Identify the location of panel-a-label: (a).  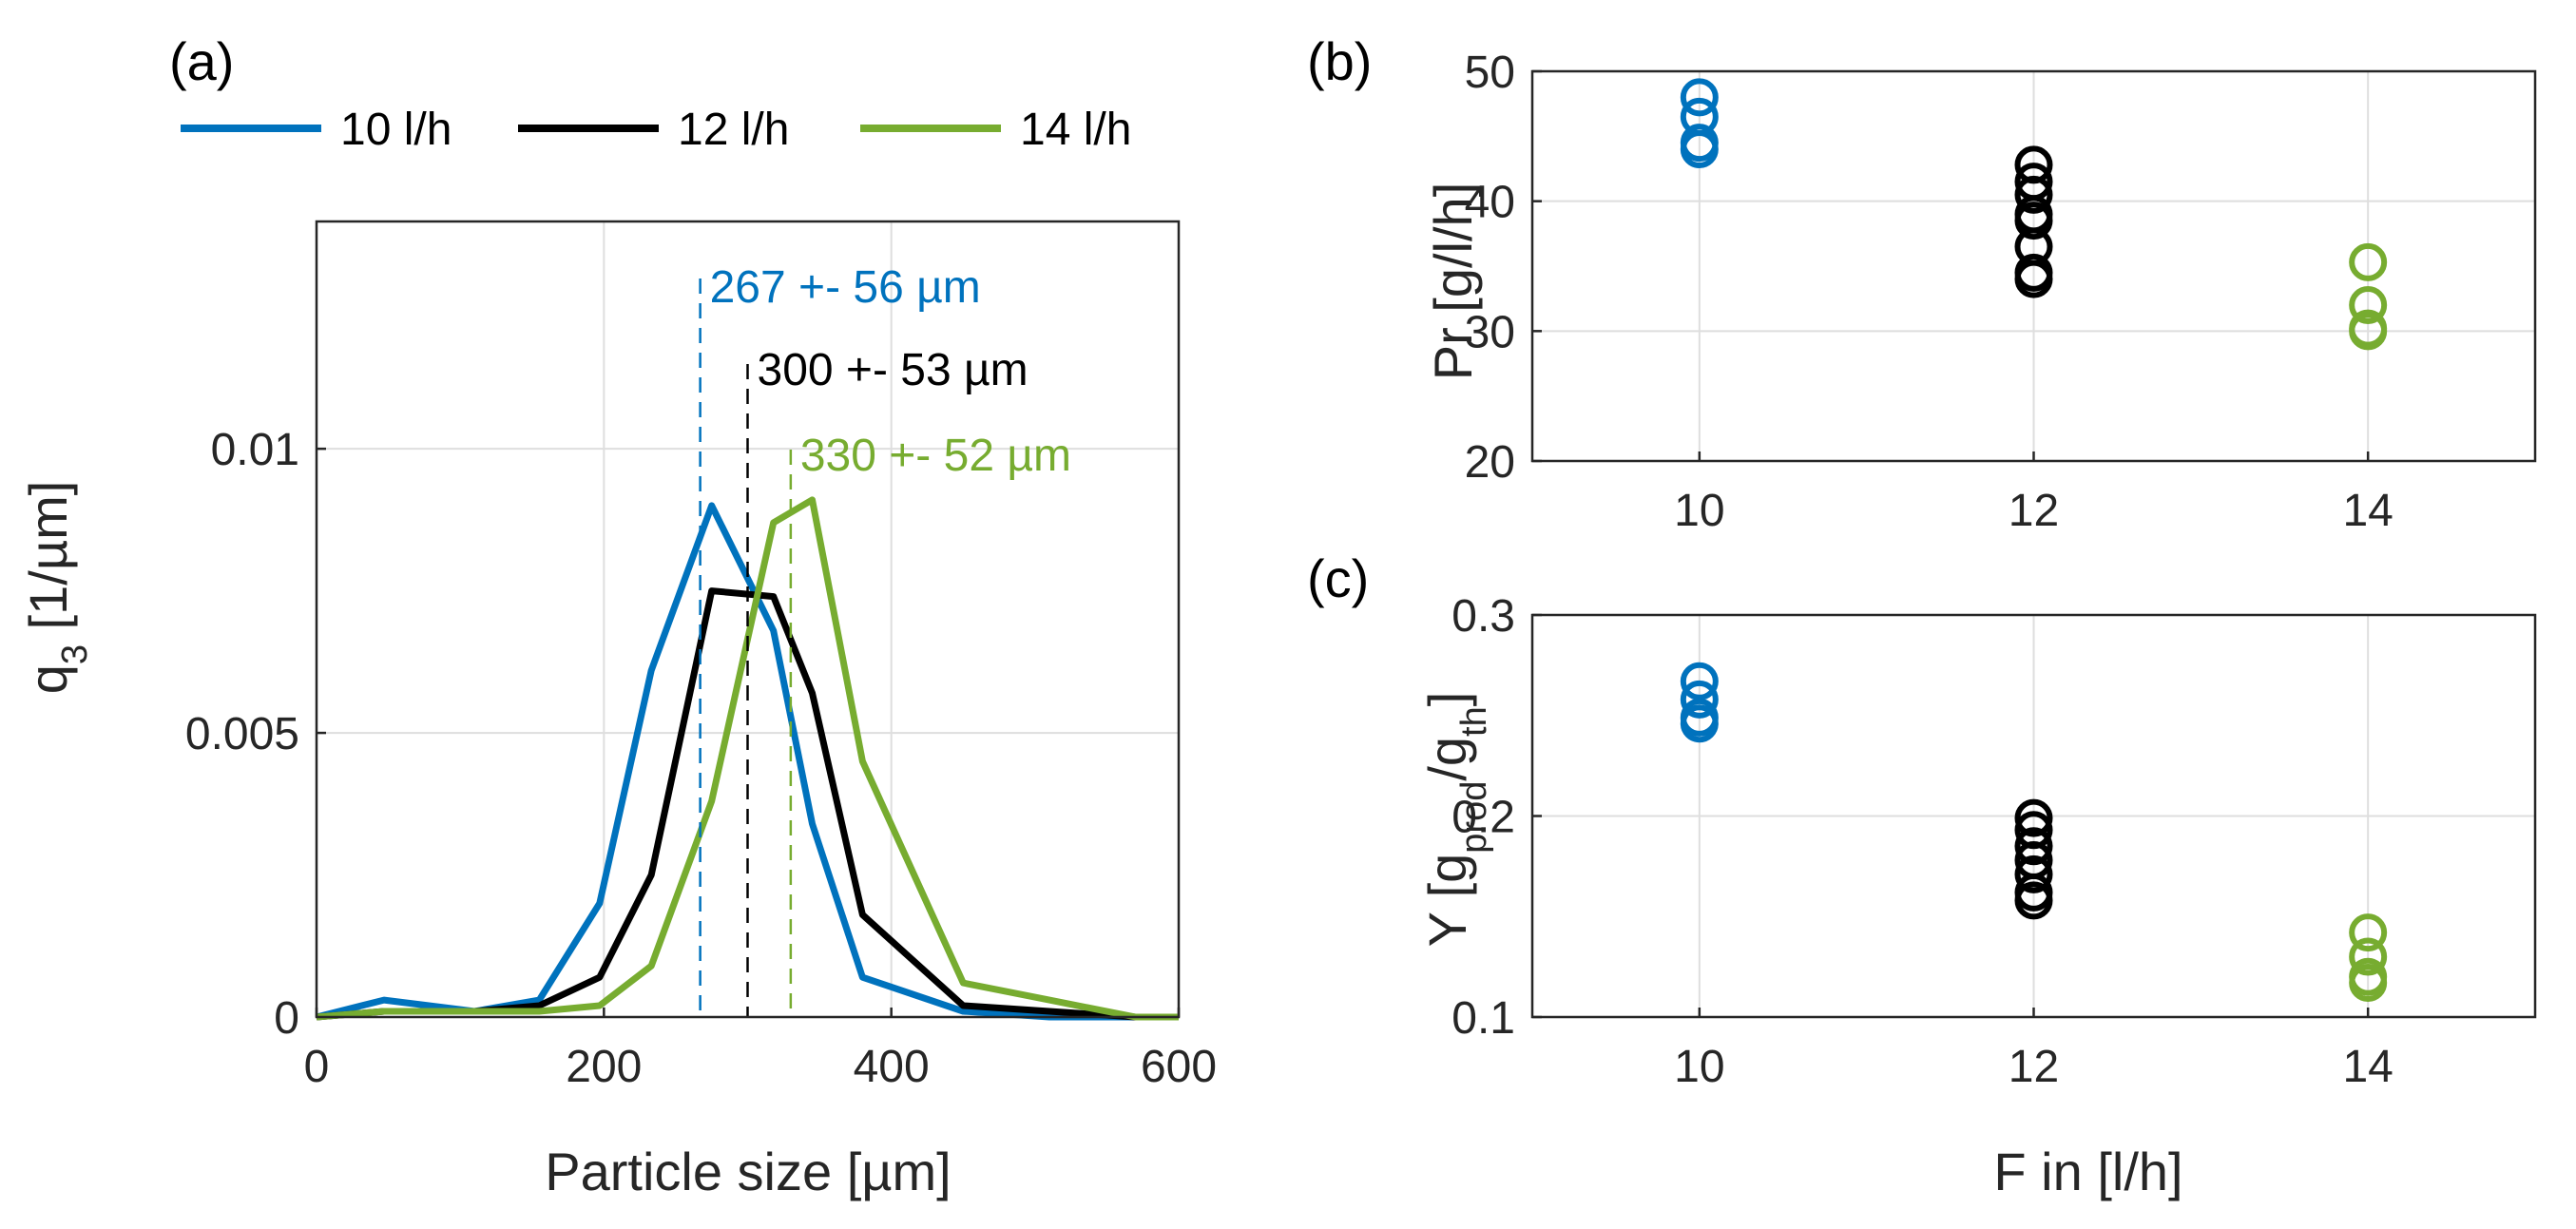
(202, 61).